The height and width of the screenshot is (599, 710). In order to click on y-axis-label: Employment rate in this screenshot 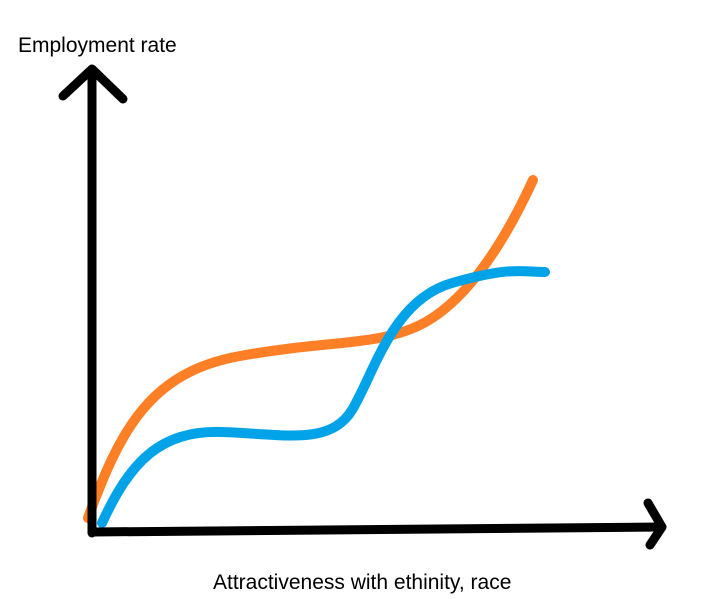, I will do `click(97, 45)`.